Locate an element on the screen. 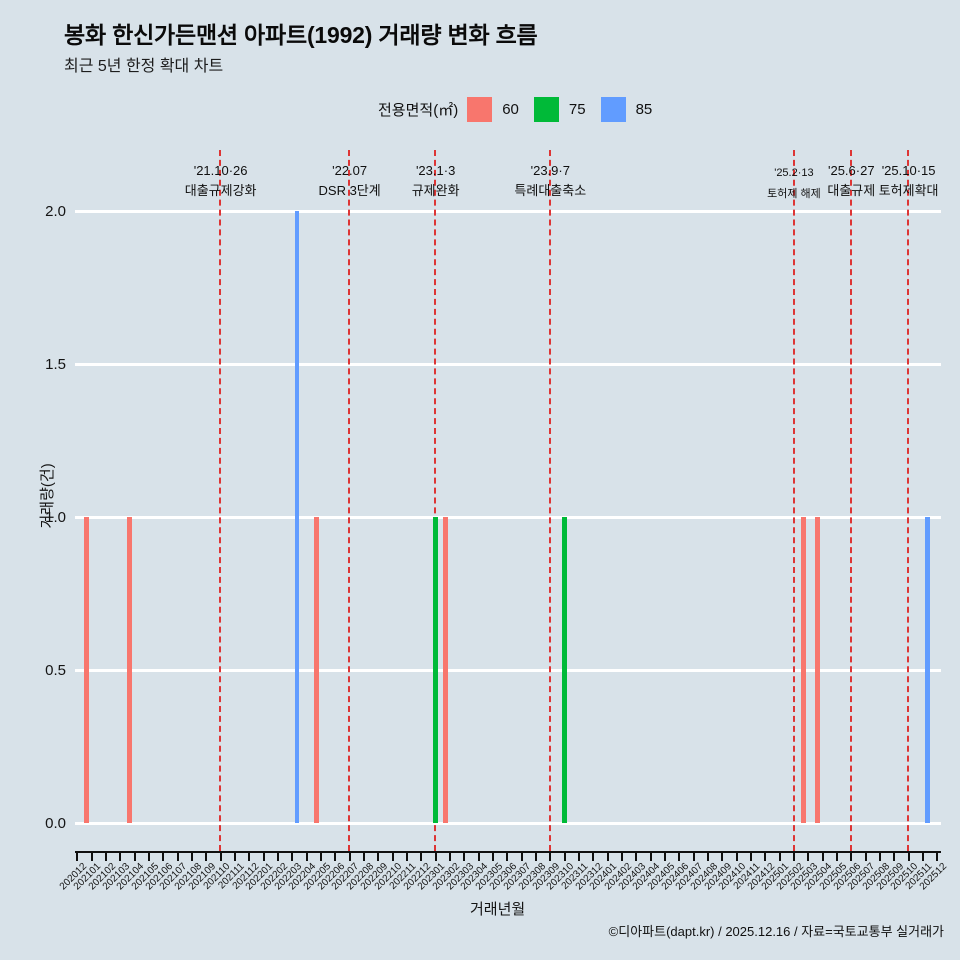  bar-202504-area60 is located at coordinates (818, 670).